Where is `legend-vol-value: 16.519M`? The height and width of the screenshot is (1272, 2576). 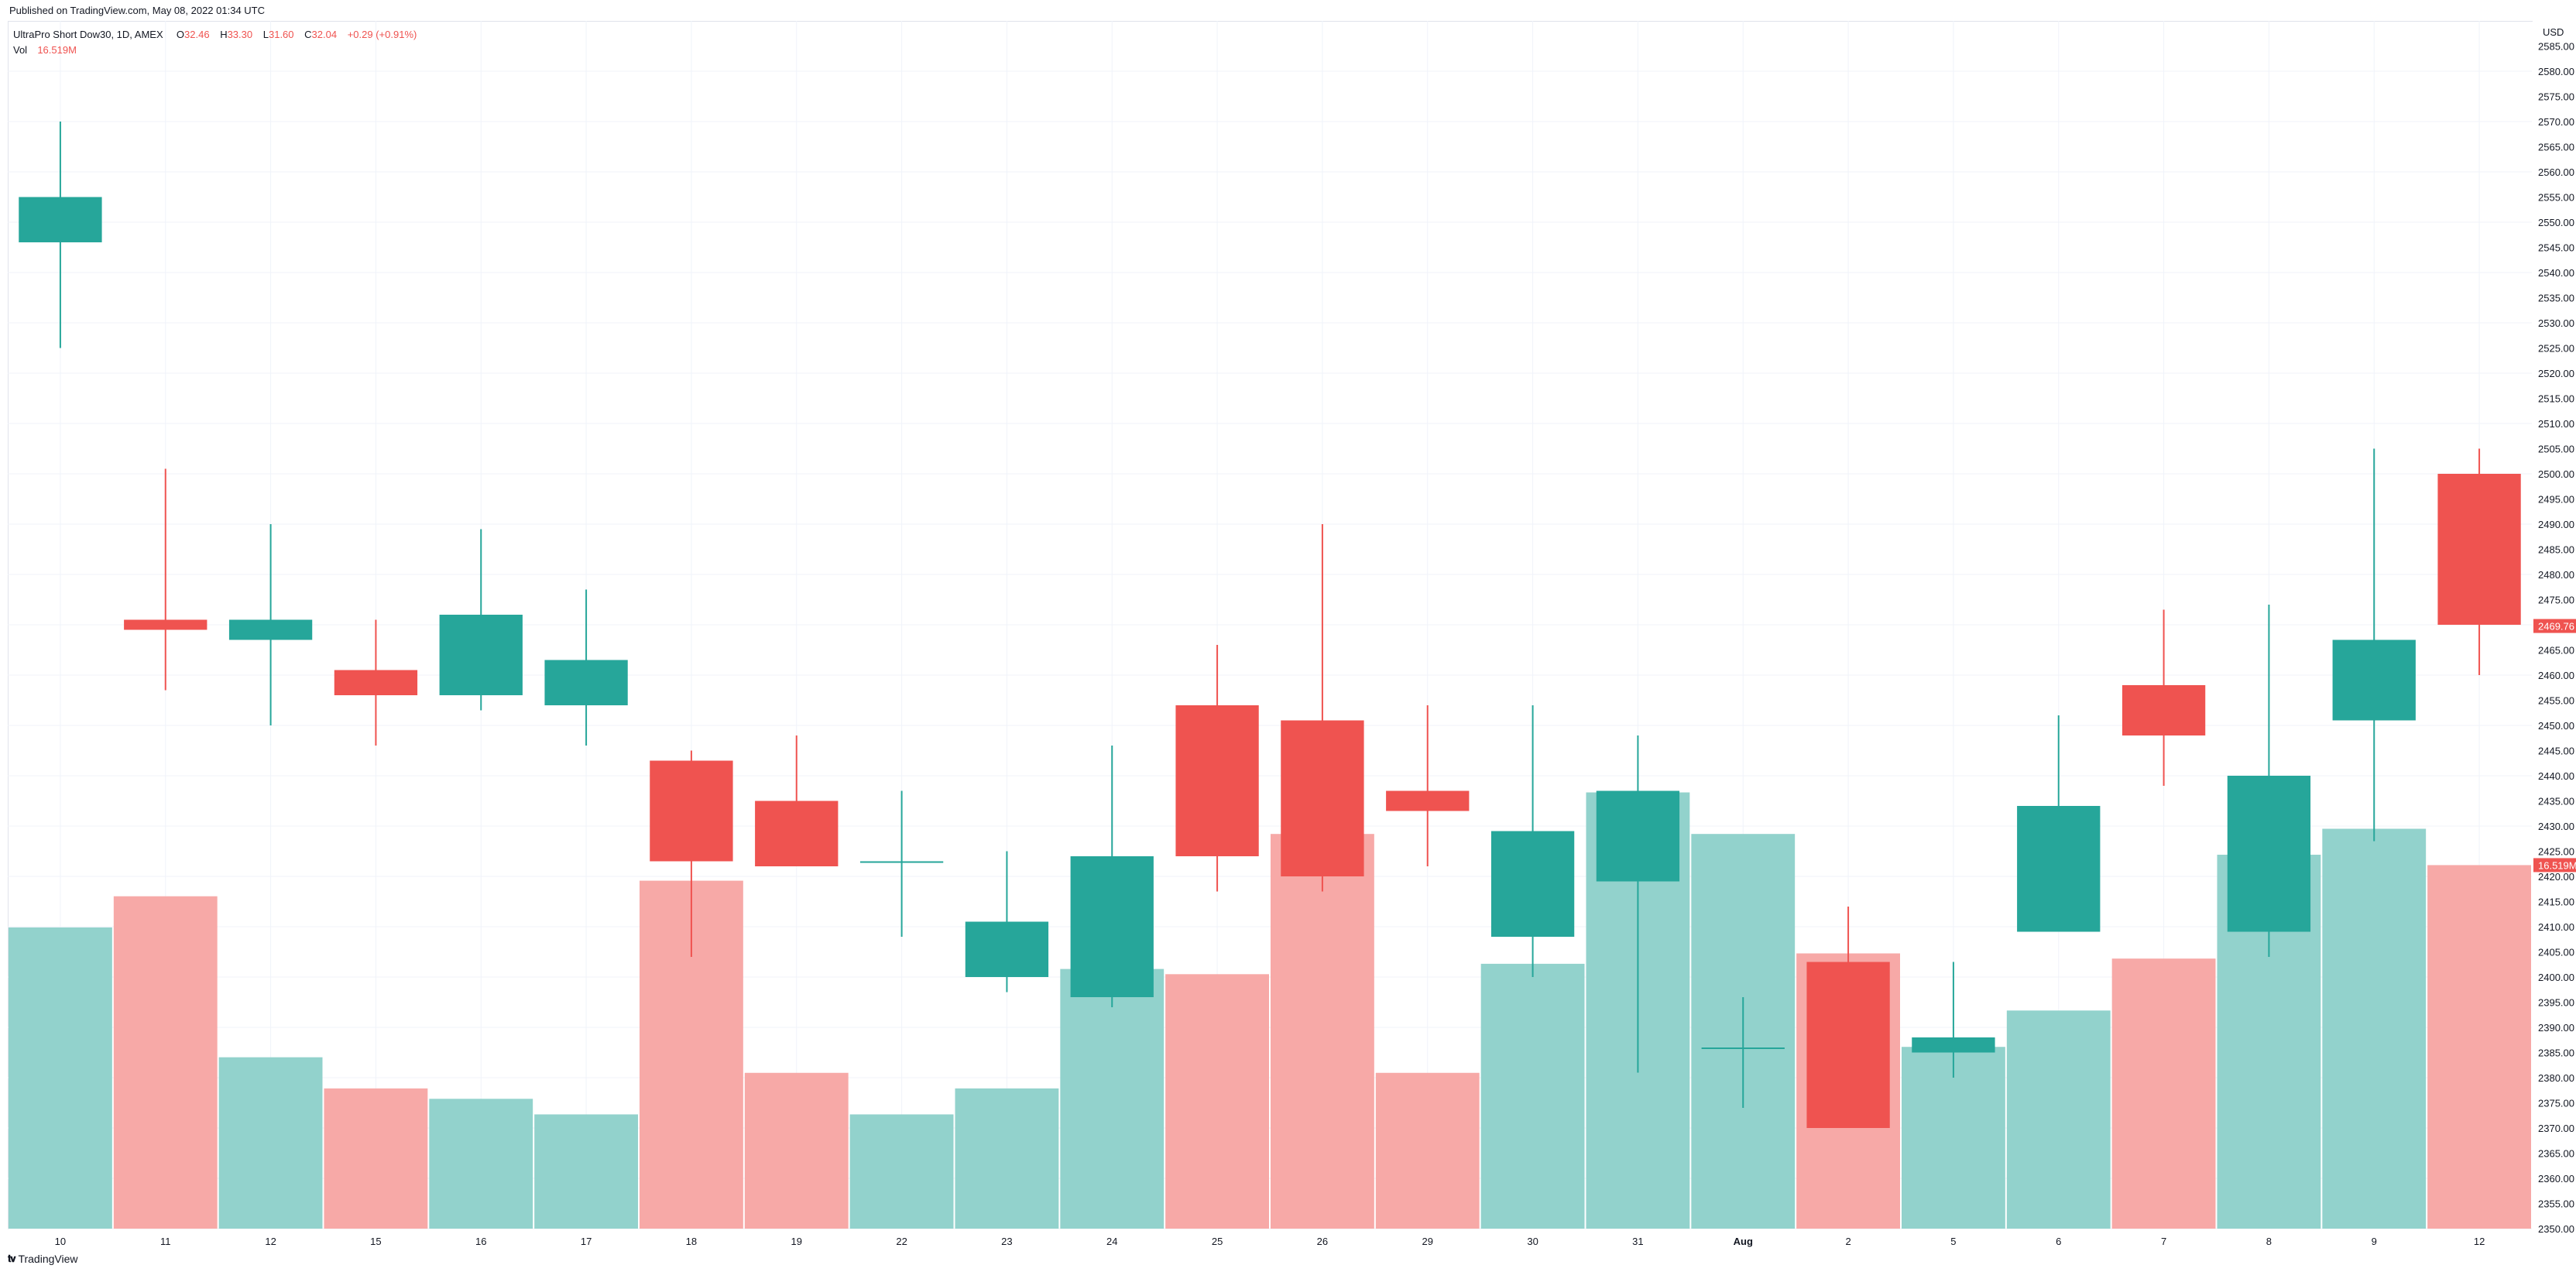 legend-vol-value: 16.519M is located at coordinates (57, 50).